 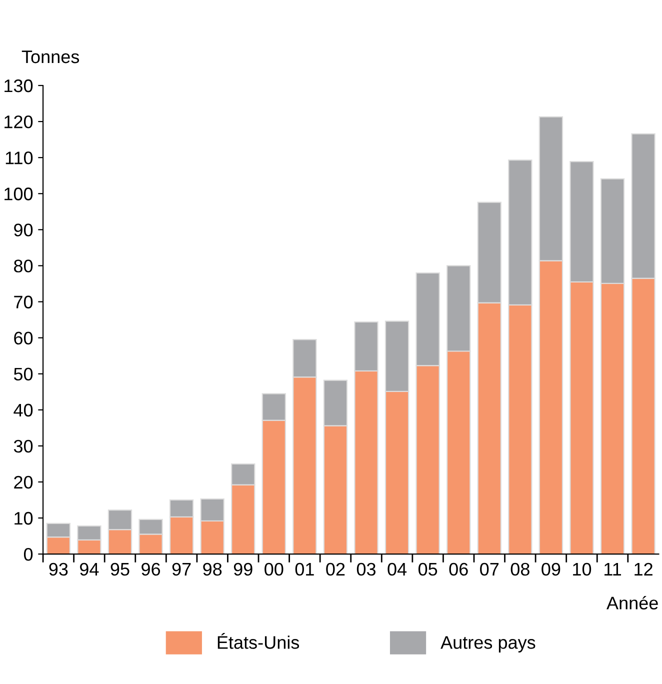 I want to click on x-tick-label: 09, so click(x=551, y=569).